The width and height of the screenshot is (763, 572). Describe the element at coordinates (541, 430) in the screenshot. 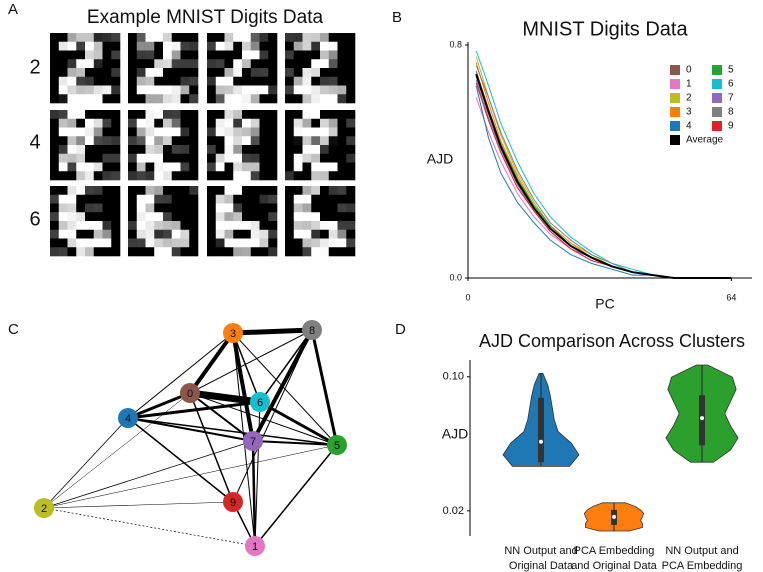

I see `box` at that location.